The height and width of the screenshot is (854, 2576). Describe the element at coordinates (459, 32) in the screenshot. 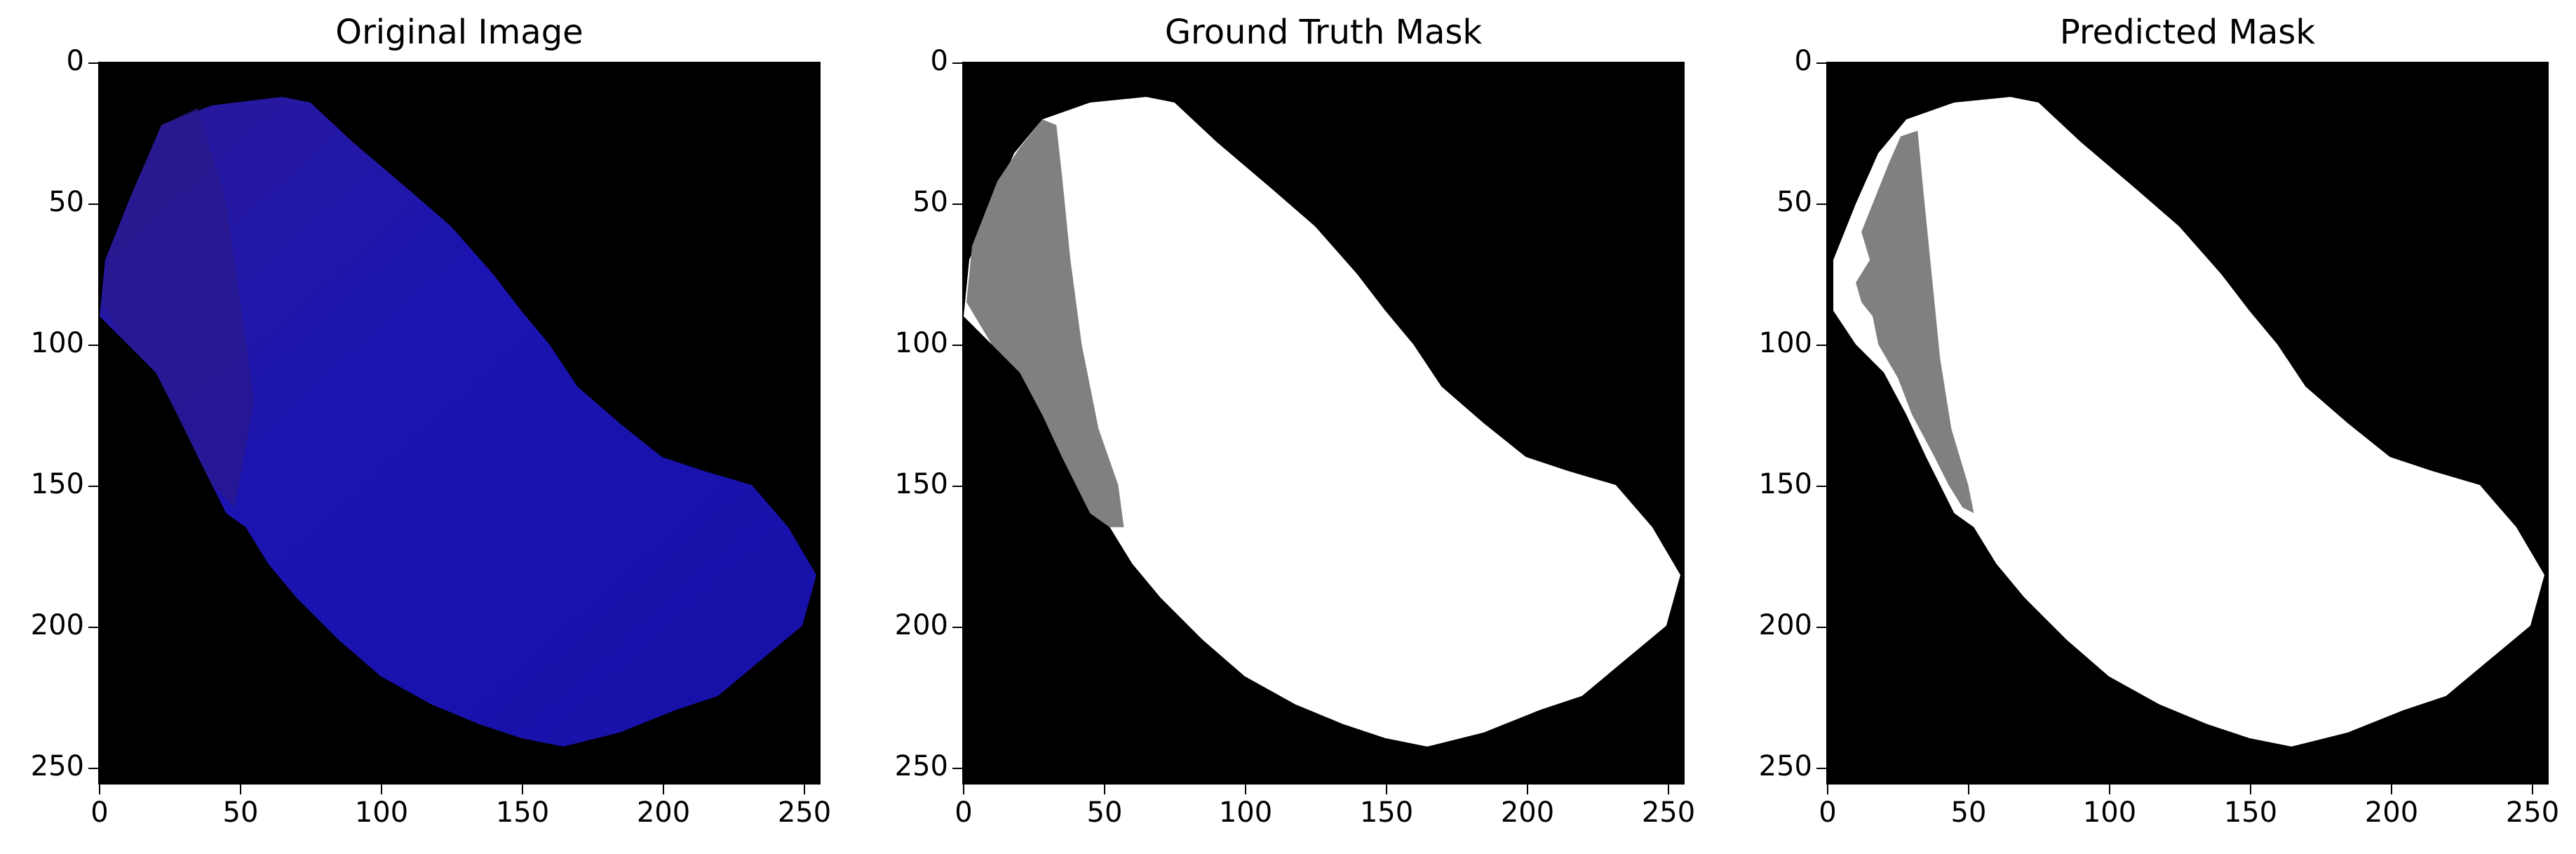

I see `panel-title: Original Image` at that location.